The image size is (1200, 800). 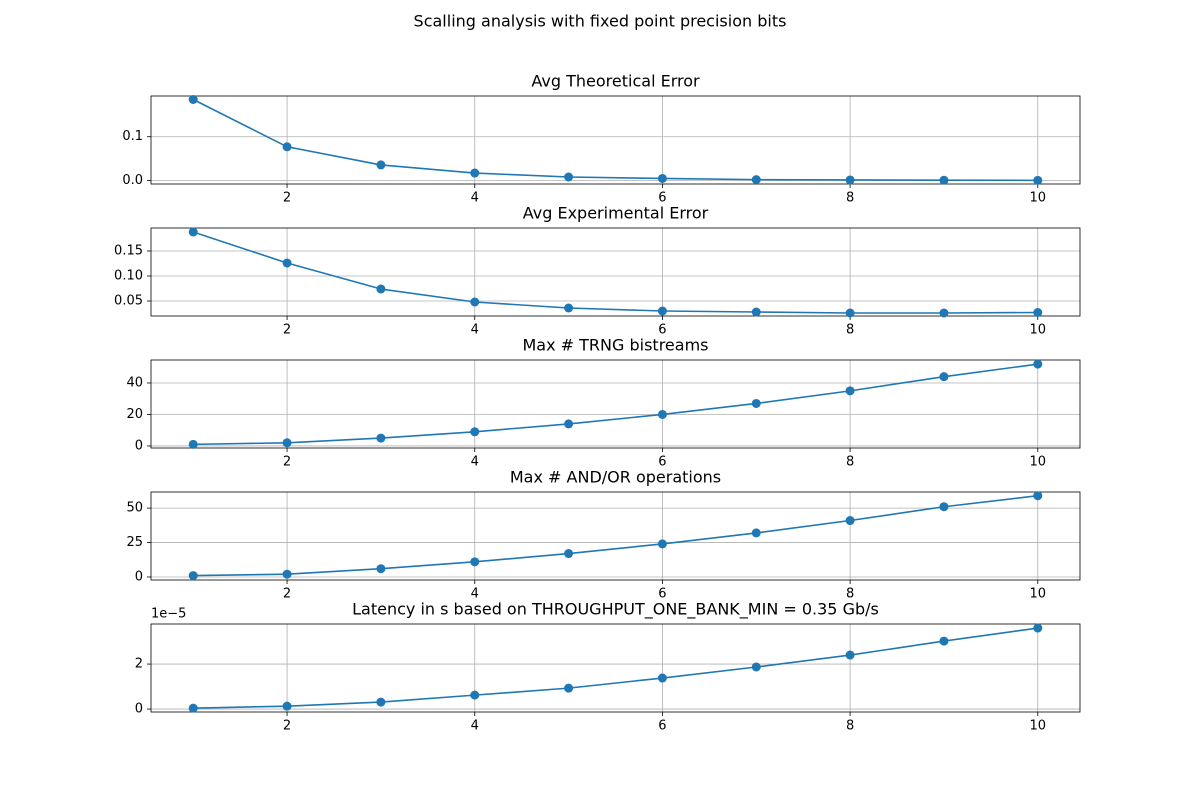 I want to click on y-tick-label: 50, so click(x=134, y=508).